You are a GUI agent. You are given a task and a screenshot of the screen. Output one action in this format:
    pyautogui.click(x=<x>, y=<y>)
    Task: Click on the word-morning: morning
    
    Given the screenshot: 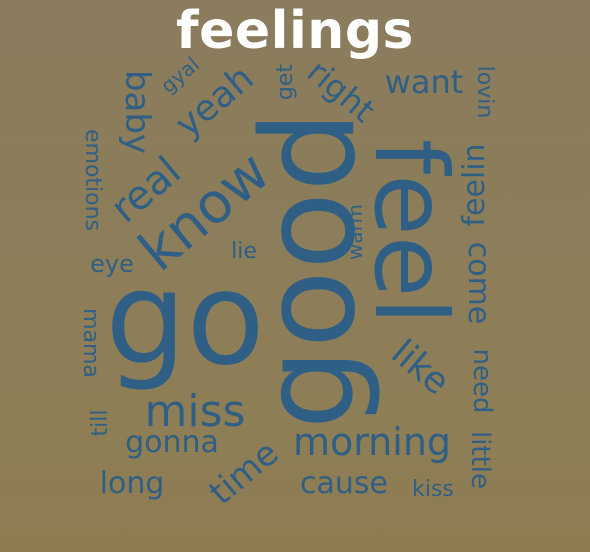 What is the action you would take?
    pyautogui.click(x=372, y=442)
    